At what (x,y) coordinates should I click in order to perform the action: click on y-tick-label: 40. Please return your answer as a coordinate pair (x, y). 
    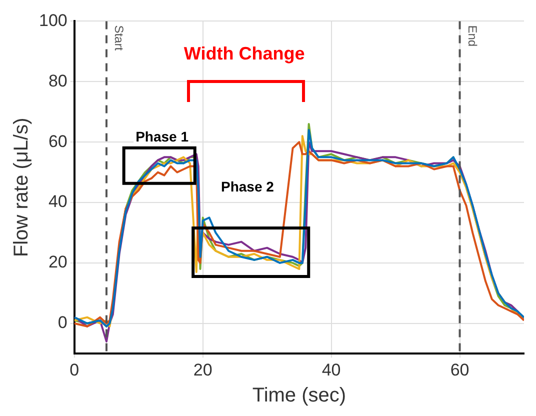
    Looking at the image, I should click on (58, 202).